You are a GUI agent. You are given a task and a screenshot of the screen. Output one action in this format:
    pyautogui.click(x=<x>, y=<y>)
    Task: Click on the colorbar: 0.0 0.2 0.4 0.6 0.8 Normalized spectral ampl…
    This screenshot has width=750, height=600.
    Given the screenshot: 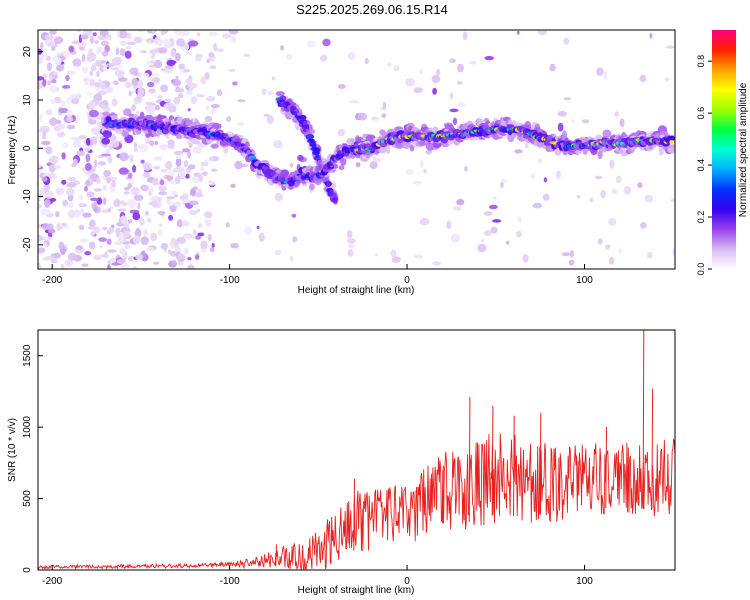 What is the action you would take?
    pyautogui.click(x=722, y=152)
    